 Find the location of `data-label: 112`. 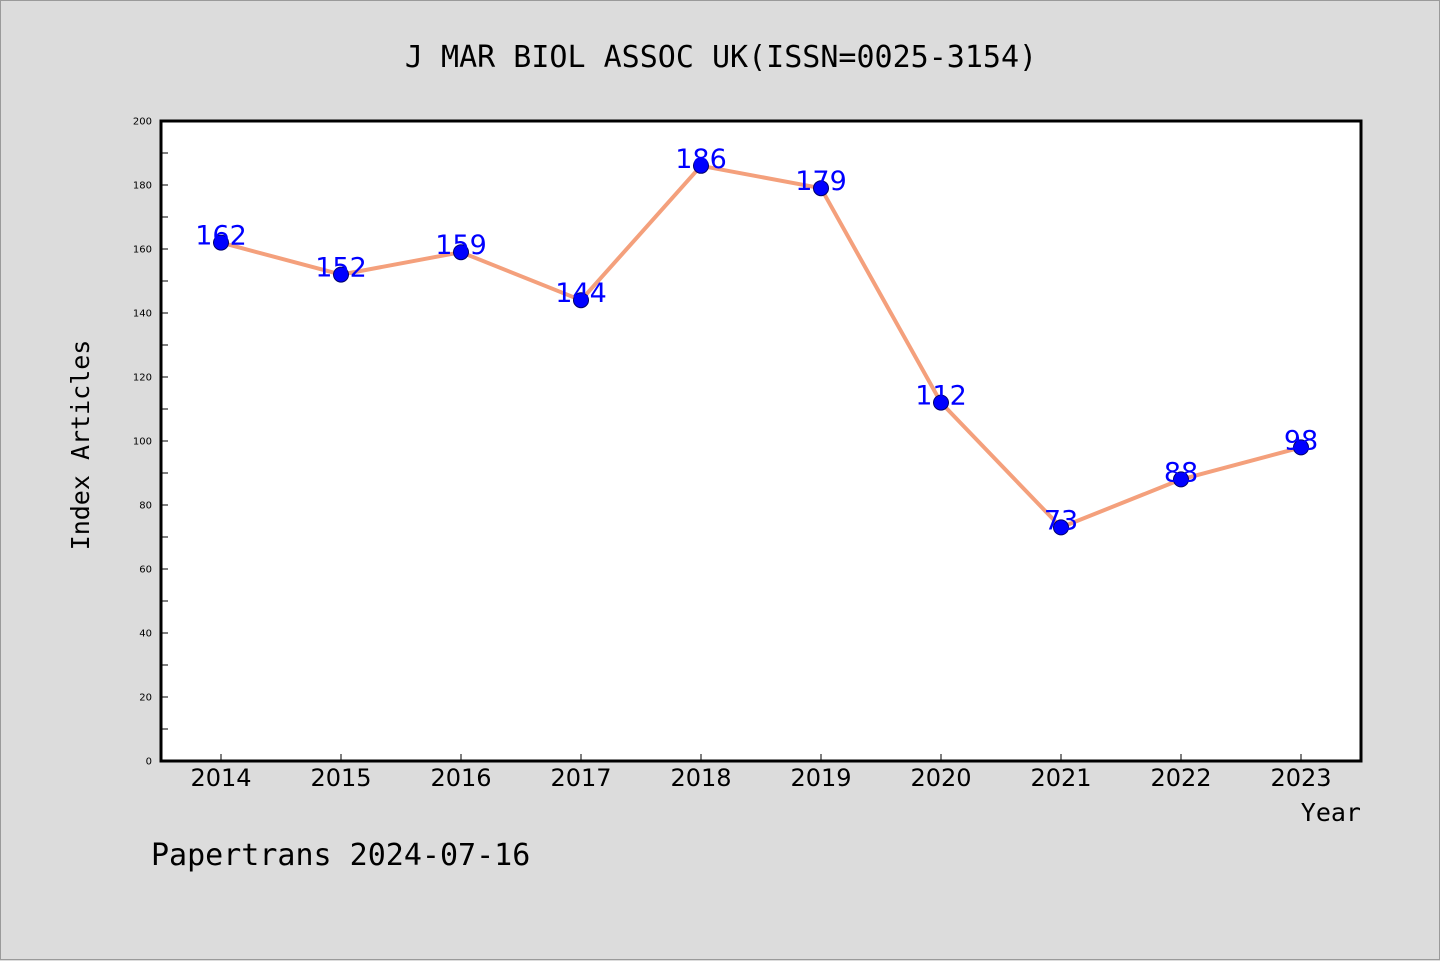

data-label: 112 is located at coordinates (941, 396).